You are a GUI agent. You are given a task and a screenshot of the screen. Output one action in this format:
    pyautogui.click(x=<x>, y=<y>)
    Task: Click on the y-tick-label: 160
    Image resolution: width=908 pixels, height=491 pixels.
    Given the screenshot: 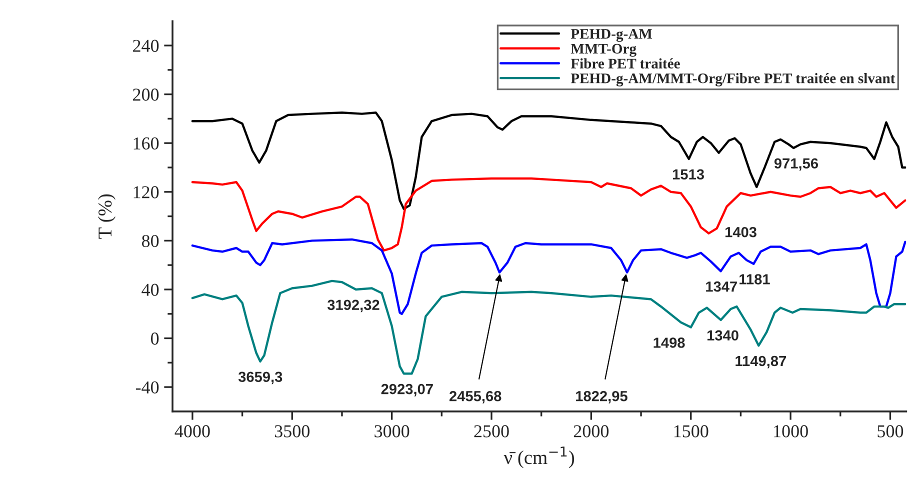 What is the action you would take?
    pyautogui.click(x=146, y=143)
    